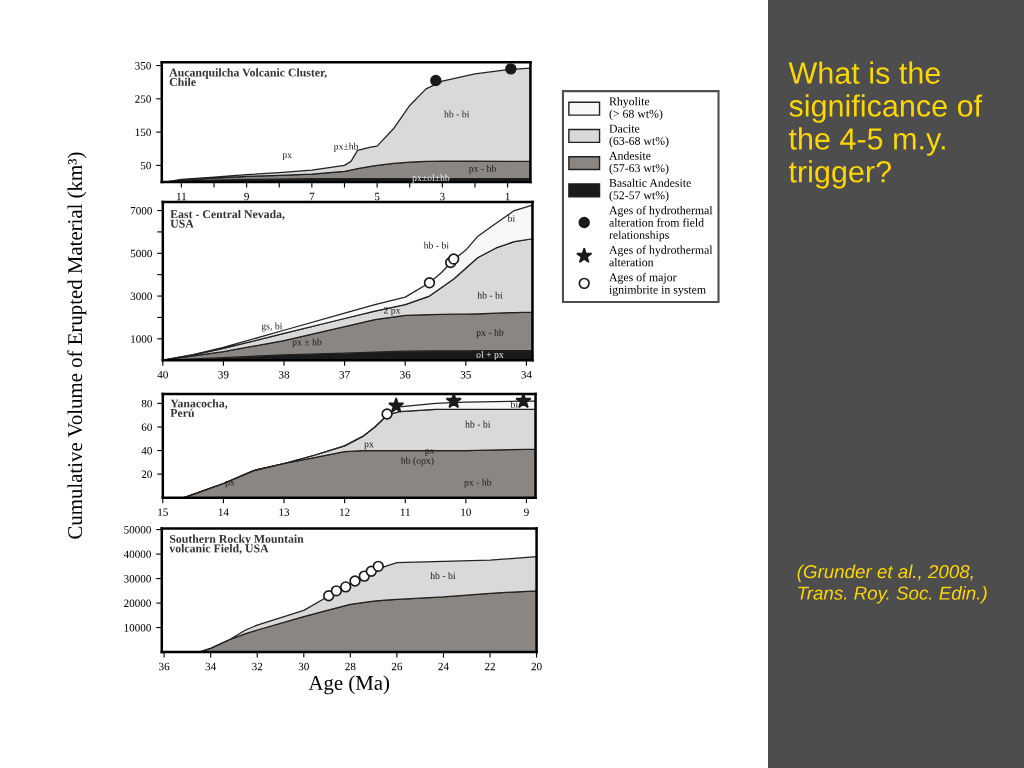  Describe the element at coordinates (490, 355) in the screenshot. I see `annotation: ol + px` at that location.